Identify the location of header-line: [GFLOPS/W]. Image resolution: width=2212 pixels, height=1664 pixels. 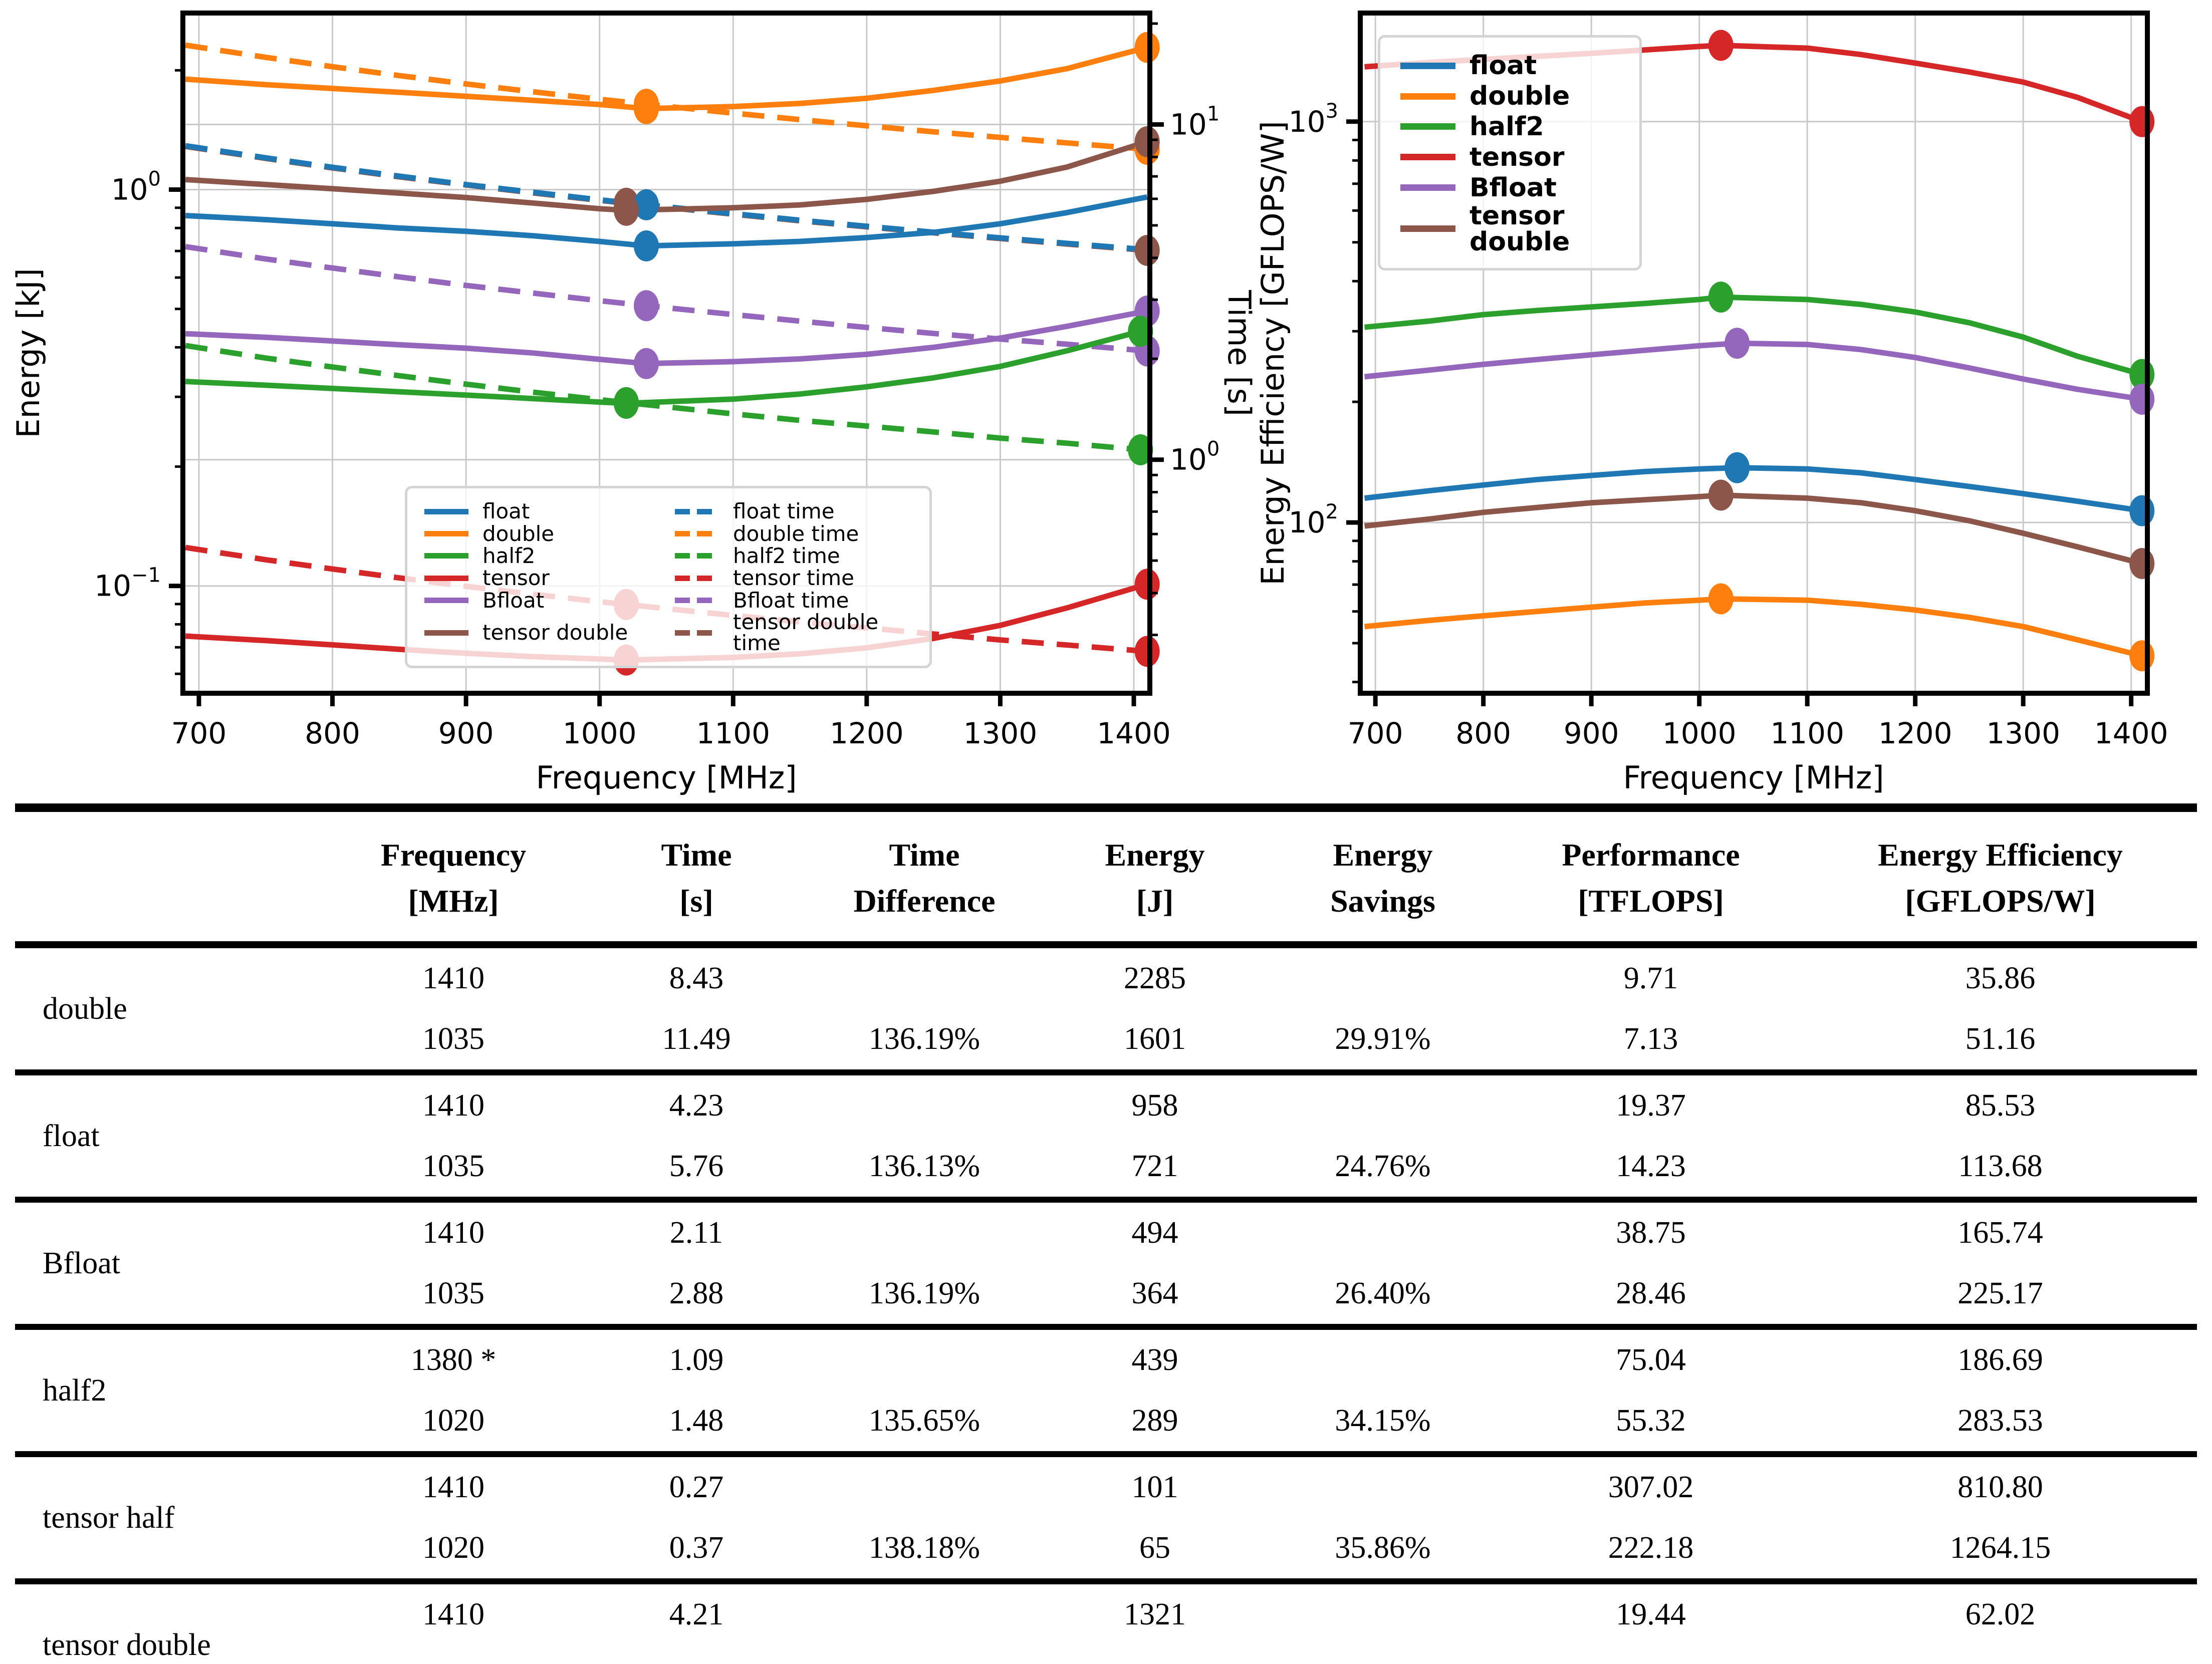
(2001, 901).